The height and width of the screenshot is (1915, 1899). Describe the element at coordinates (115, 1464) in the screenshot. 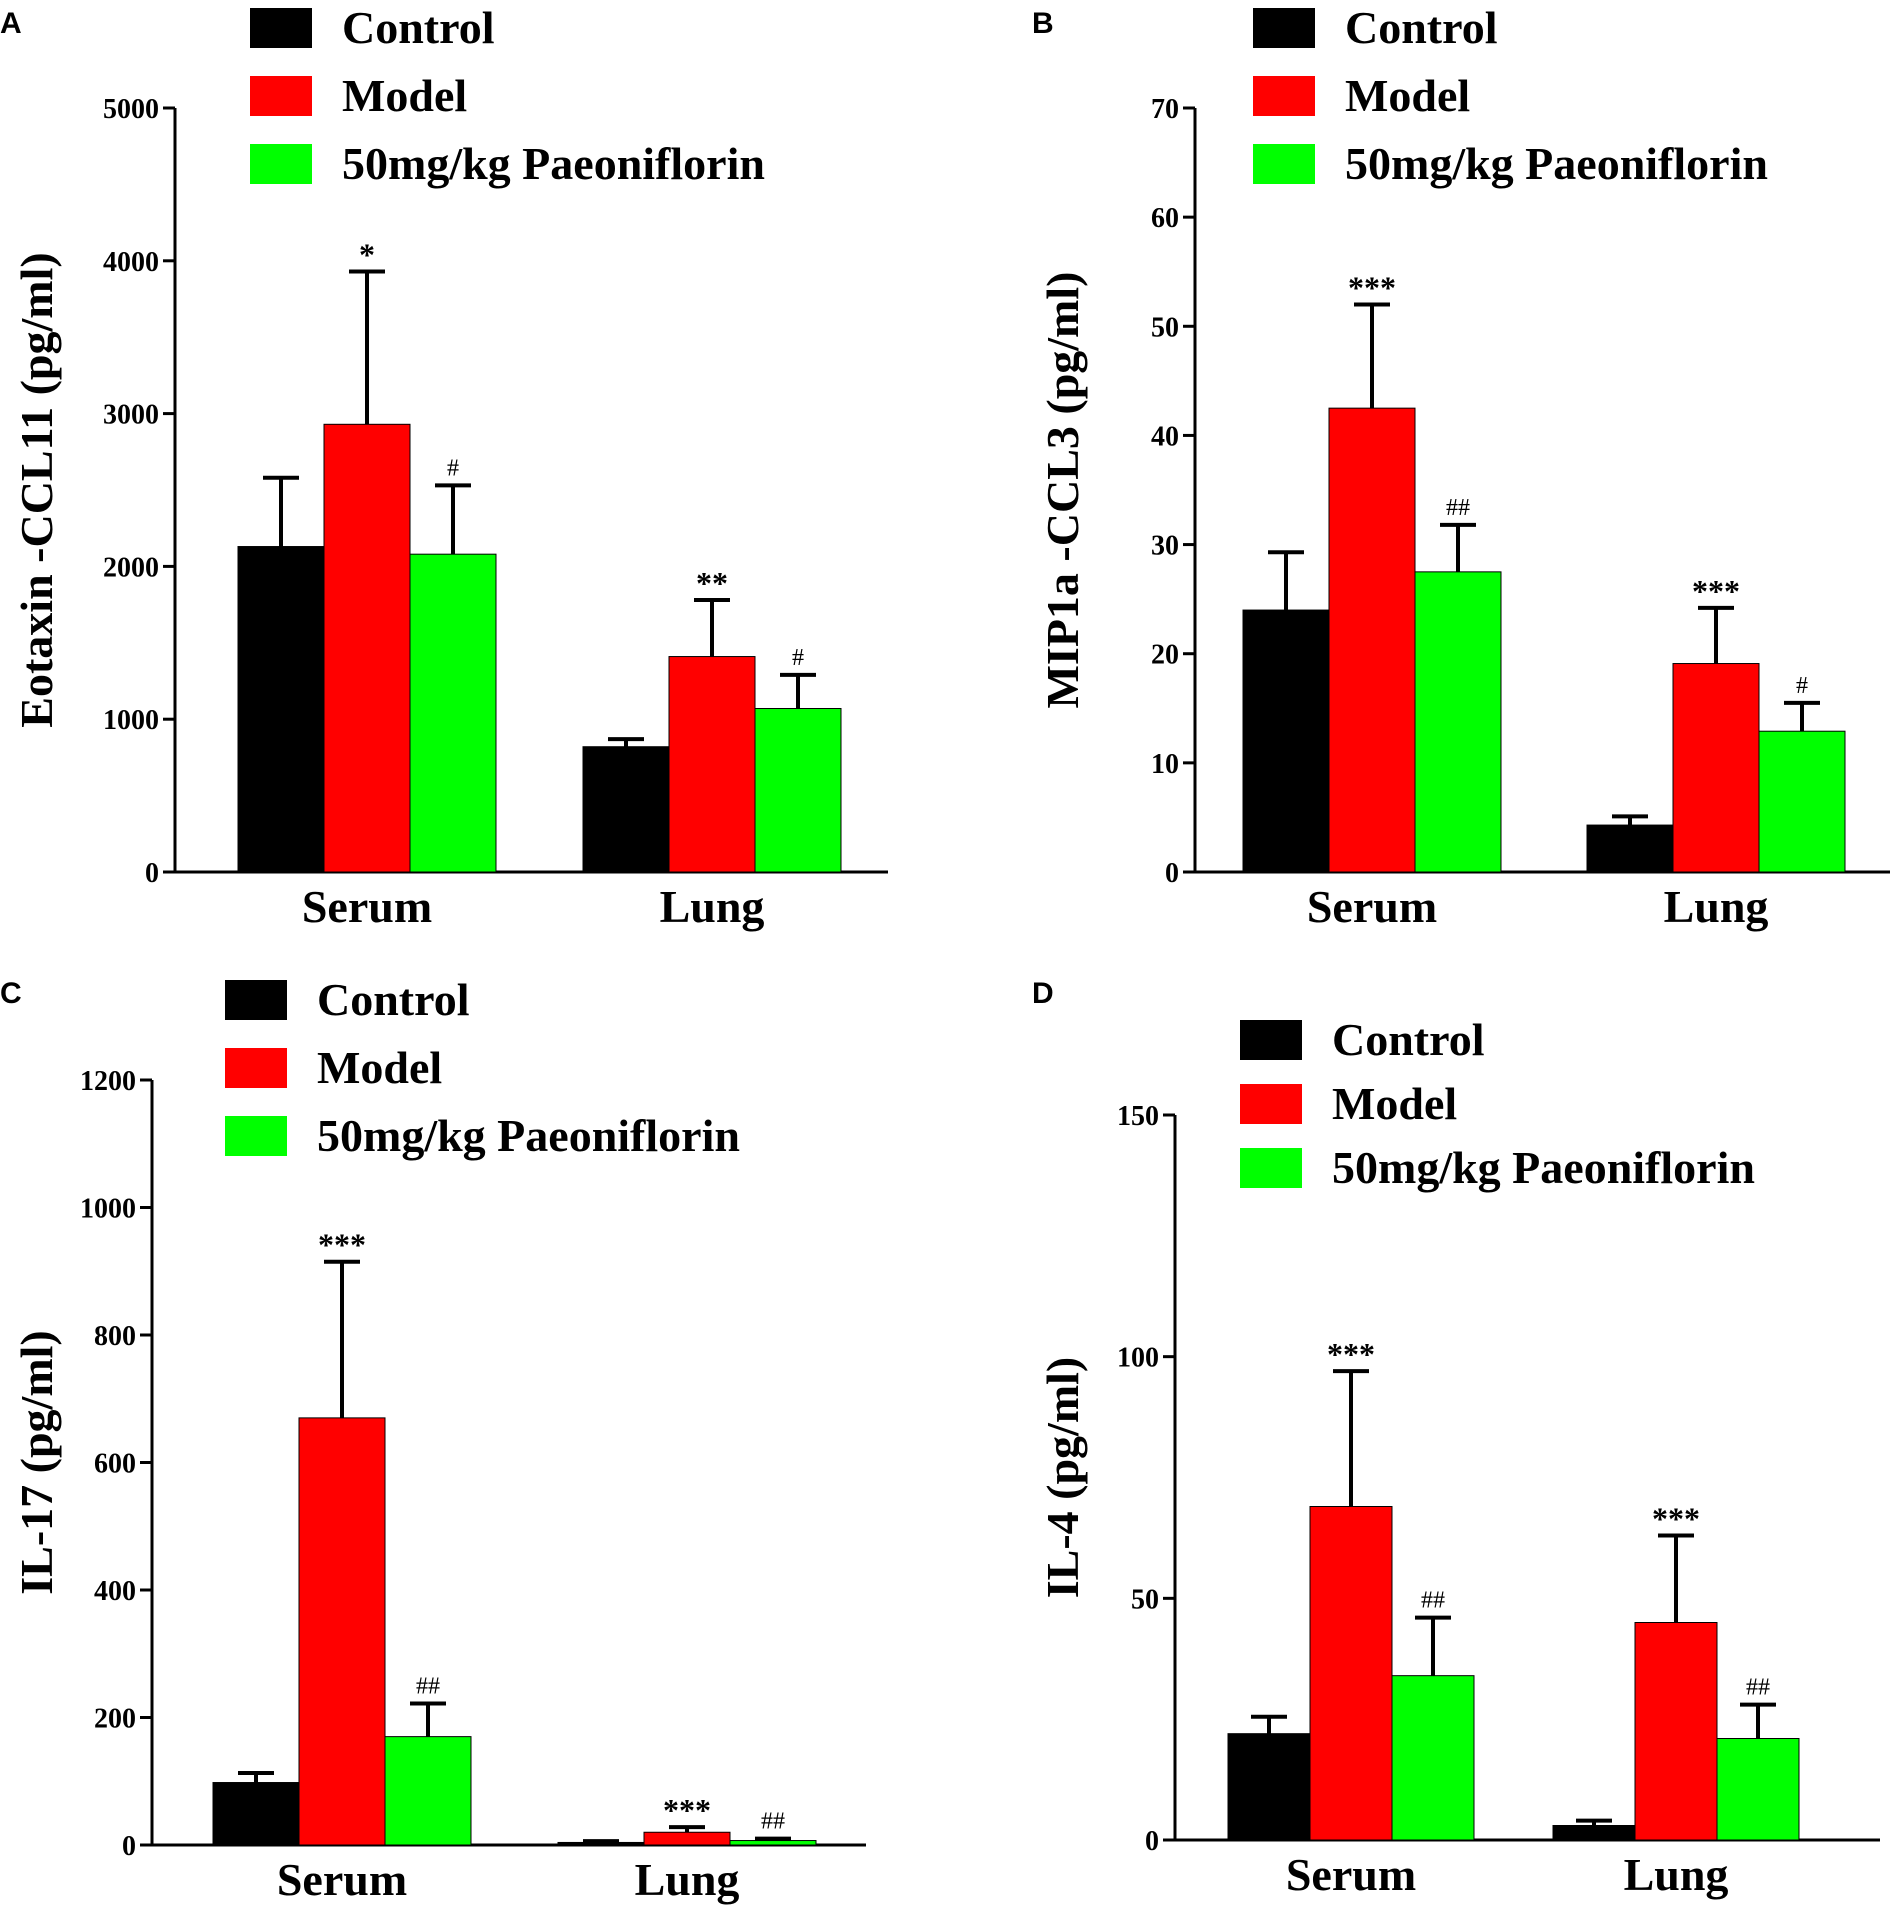

I see `y-tick-label: 600` at that location.